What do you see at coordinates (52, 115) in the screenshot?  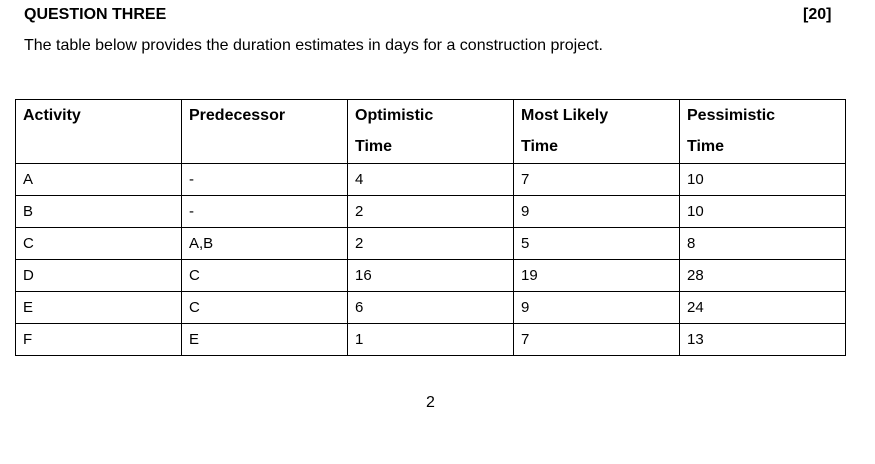 I see `column-header-text: Activity` at bounding box center [52, 115].